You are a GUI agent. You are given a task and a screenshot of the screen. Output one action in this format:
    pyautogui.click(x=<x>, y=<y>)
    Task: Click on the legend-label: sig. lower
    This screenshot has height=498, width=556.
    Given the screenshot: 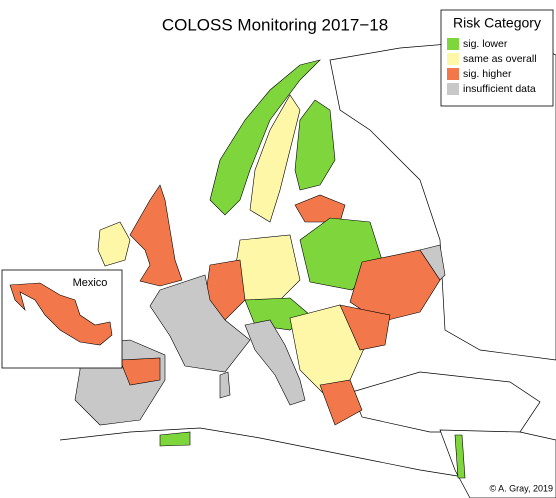 What is the action you would take?
    pyautogui.click(x=485, y=44)
    